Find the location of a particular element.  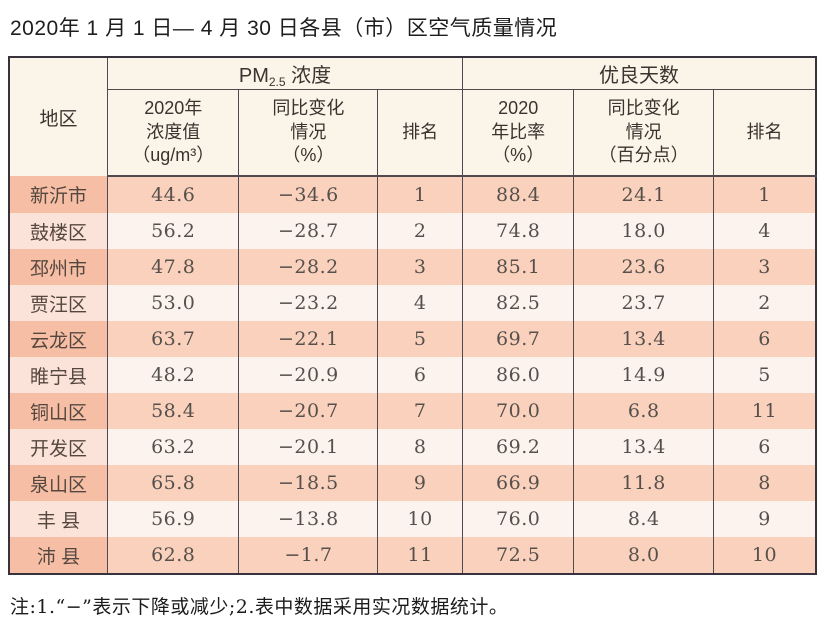

column-header-region: 地区 is located at coordinates (58, 116).